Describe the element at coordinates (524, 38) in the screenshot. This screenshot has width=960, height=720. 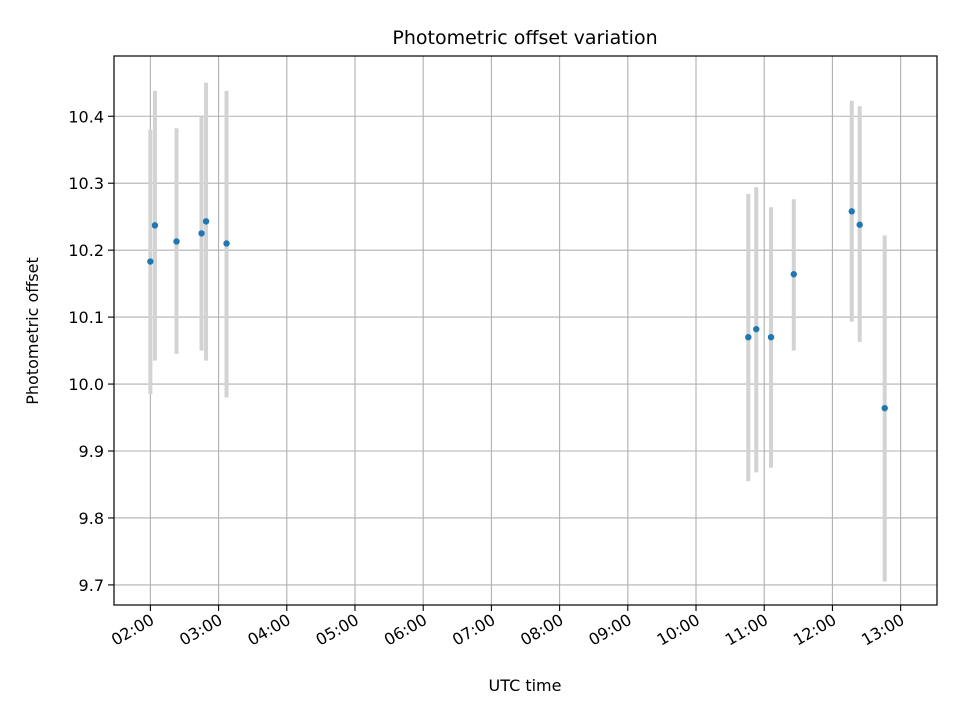
I see `chart-title: Photometric offset variation` at that location.